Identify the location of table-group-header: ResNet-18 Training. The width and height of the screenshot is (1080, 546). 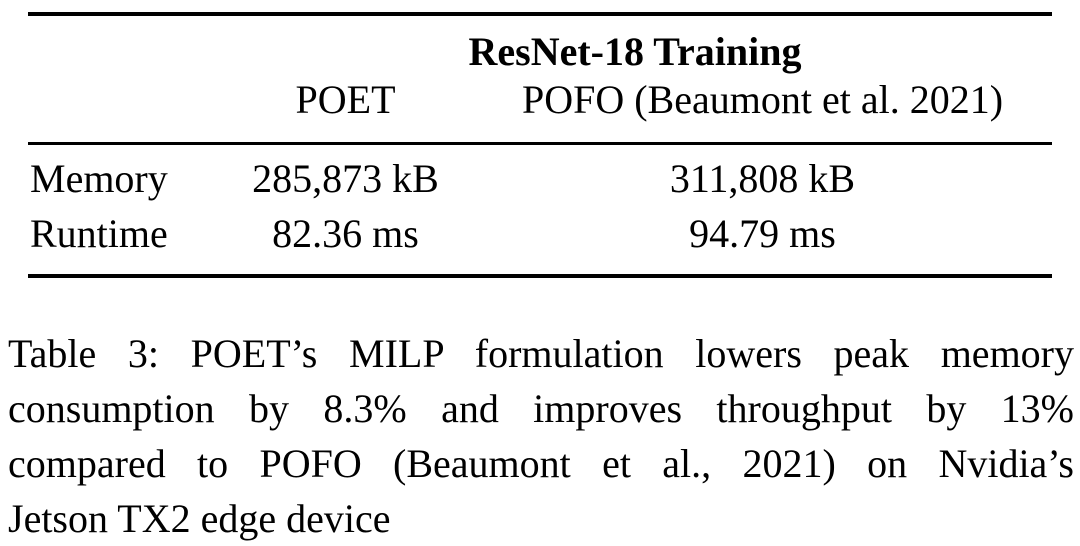
(635, 51).